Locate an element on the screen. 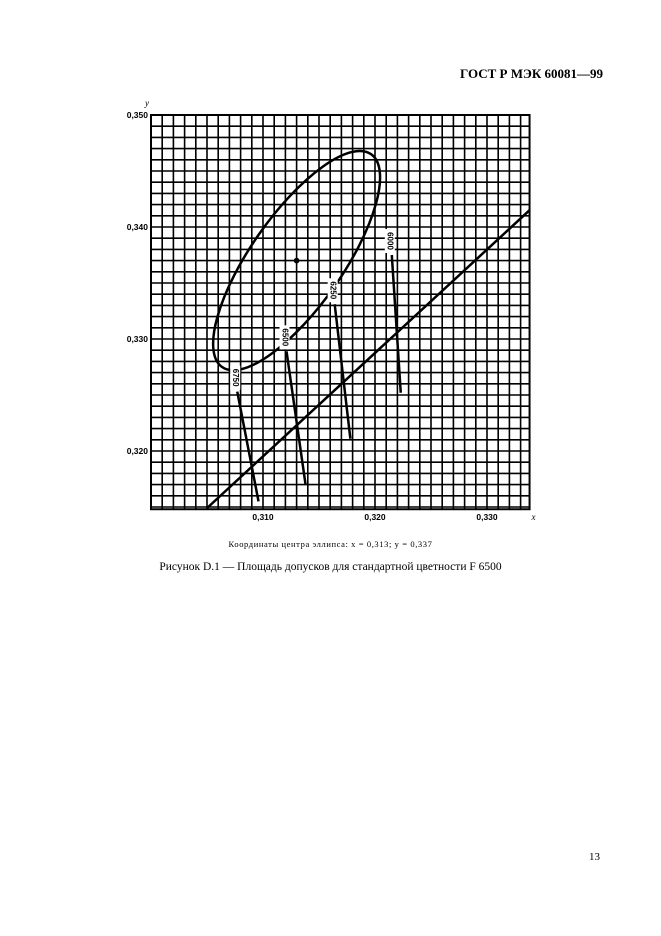 Image resolution: width=661 pixels, height=936 pixels. y-tick-label: 0,320 is located at coordinates (138, 451).